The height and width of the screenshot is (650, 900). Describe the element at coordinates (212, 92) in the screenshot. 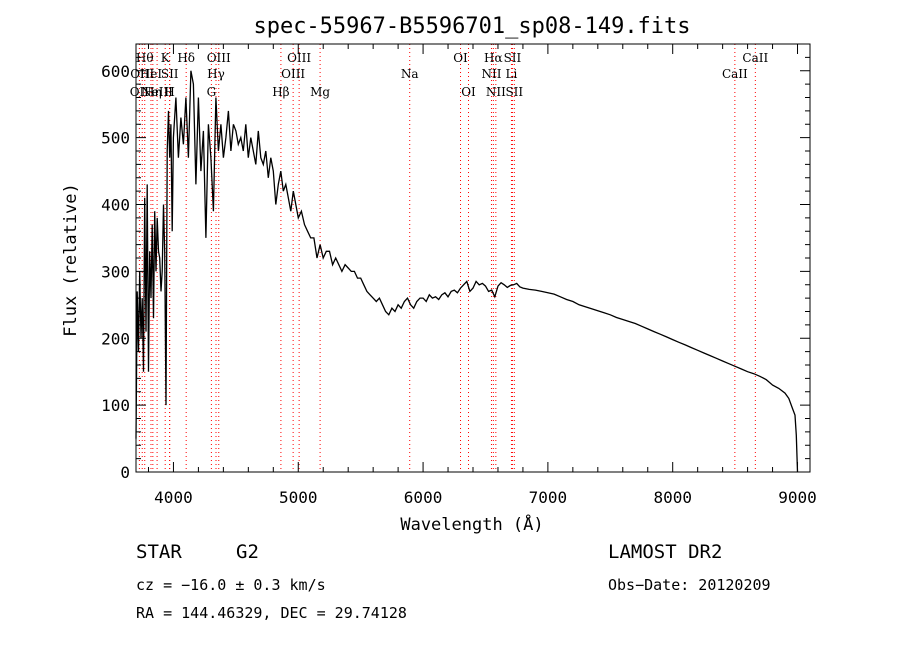

I see `line-label-10: G` at that location.